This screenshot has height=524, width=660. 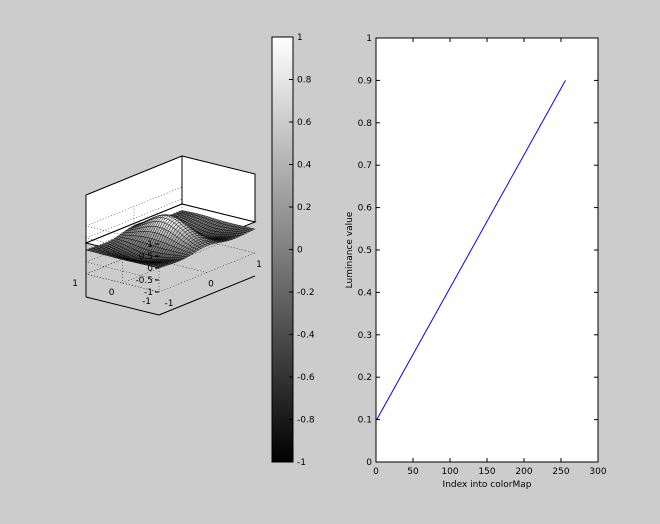 What do you see at coordinates (365, 209) in the screenshot?
I see `y-tick-label: 0.6` at bounding box center [365, 209].